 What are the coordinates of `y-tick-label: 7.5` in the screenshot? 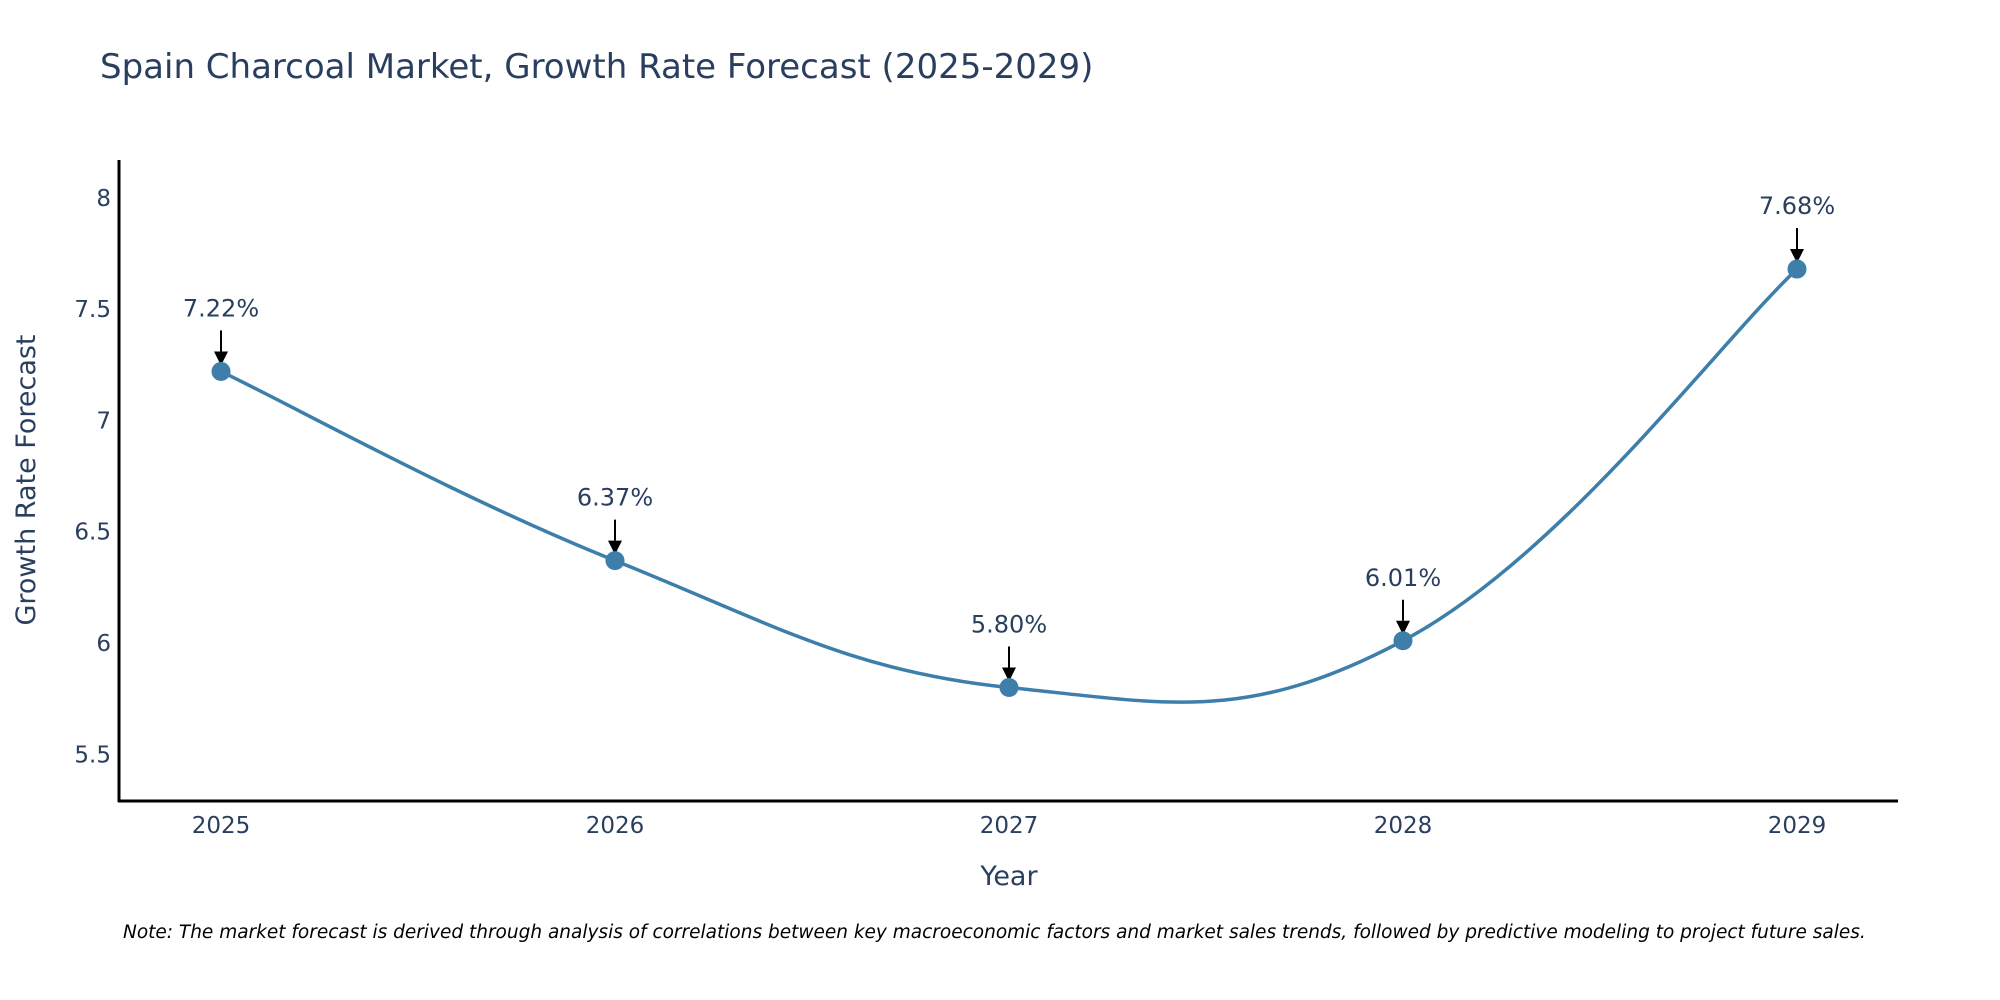 It's located at (92, 310).